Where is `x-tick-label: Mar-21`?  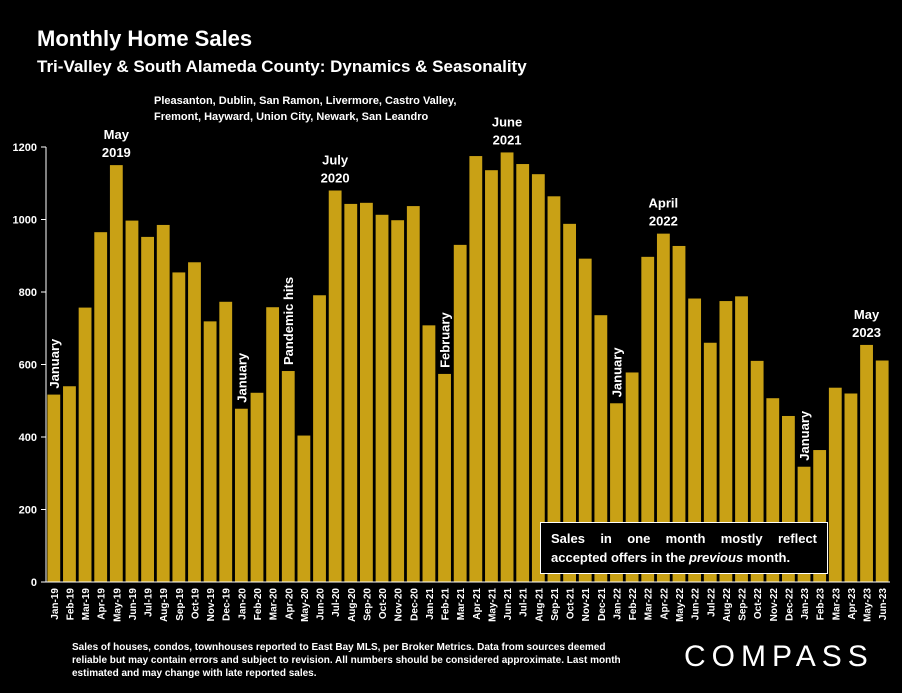
x-tick-label: Mar-21 is located at coordinates (461, 604).